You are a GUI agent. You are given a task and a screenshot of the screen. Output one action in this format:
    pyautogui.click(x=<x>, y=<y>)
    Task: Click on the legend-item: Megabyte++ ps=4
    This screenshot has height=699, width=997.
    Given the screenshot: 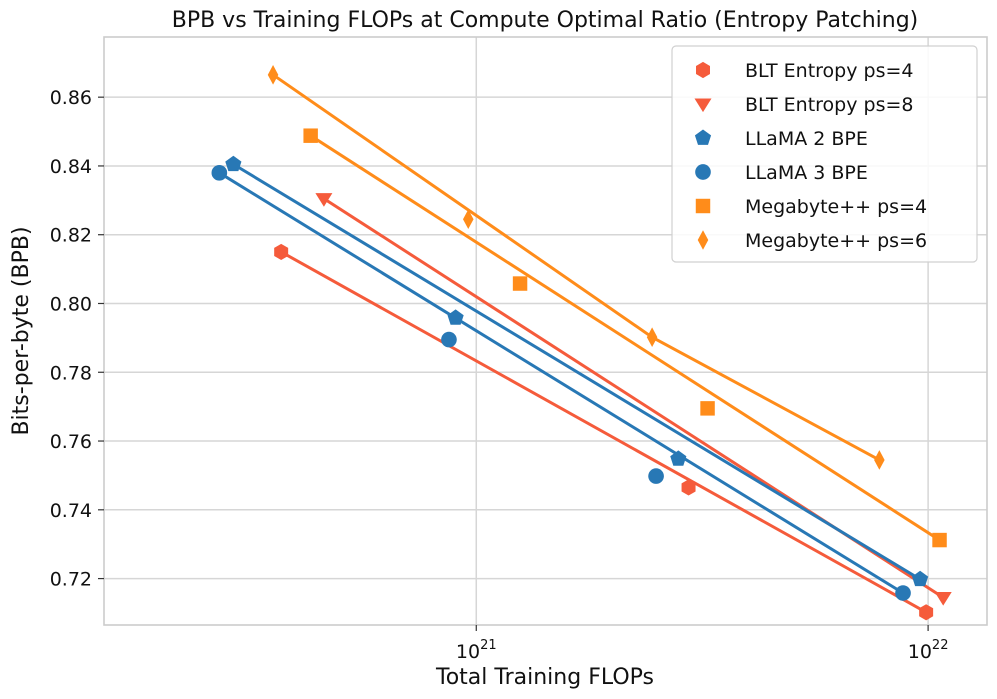 What is the action you would take?
    pyautogui.click(x=811, y=207)
    